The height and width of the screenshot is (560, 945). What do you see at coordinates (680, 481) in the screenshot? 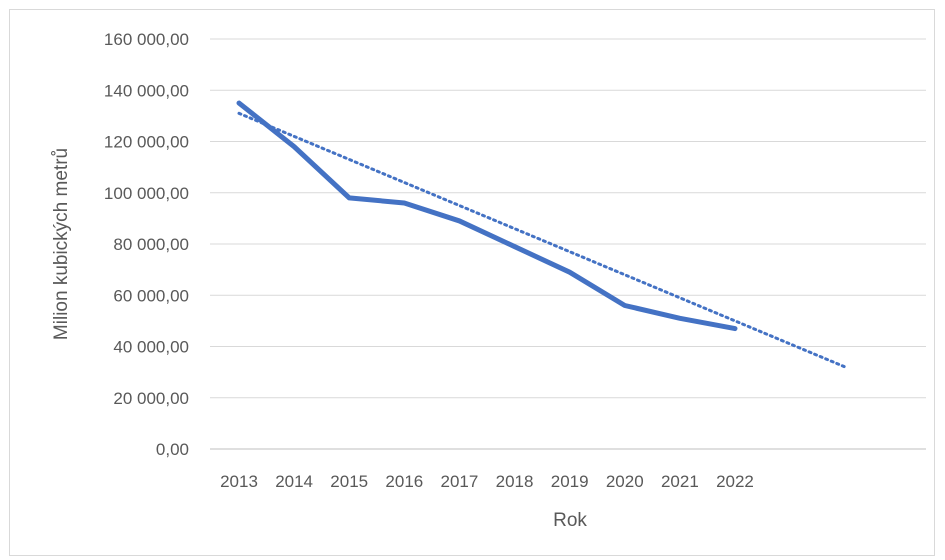
I see `x-tick-label: 2021` at bounding box center [680, 481].